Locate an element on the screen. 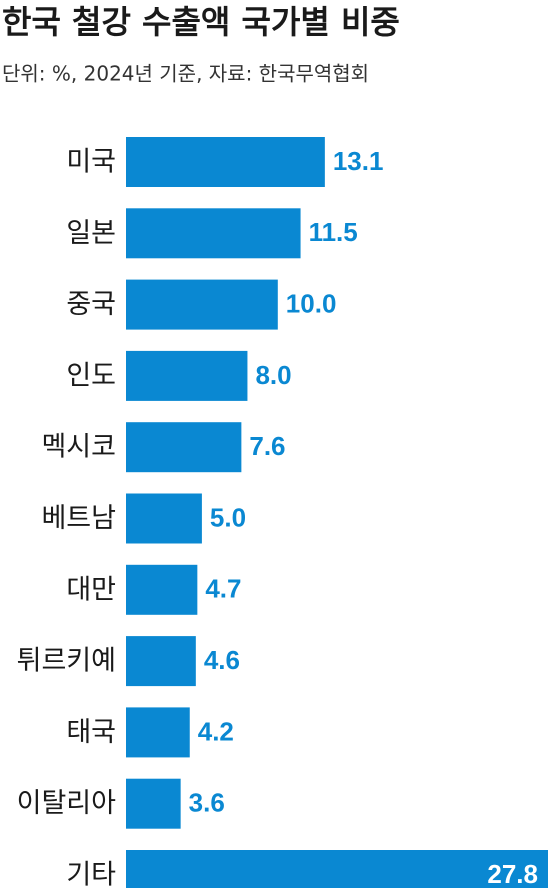 This screenshot has height=888, width=549. category-label: 대만 is located at coordinates (91, 589).